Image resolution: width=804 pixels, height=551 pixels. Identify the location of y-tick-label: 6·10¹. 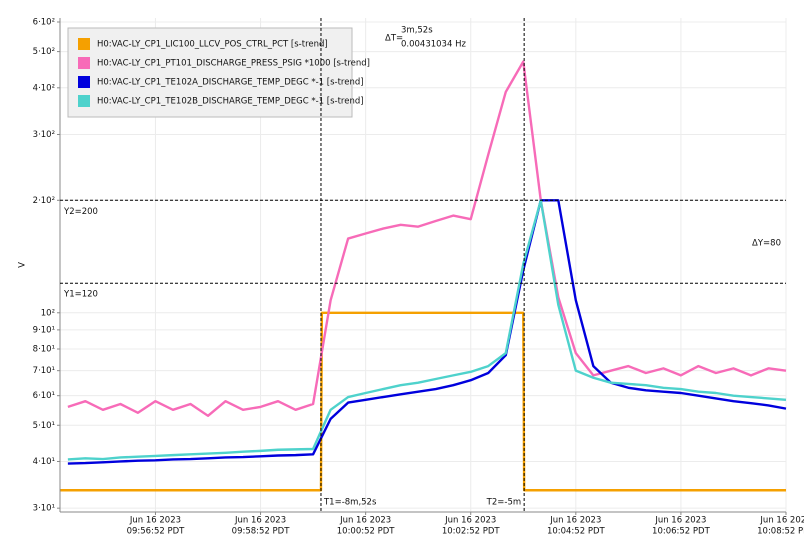
(44, 396).